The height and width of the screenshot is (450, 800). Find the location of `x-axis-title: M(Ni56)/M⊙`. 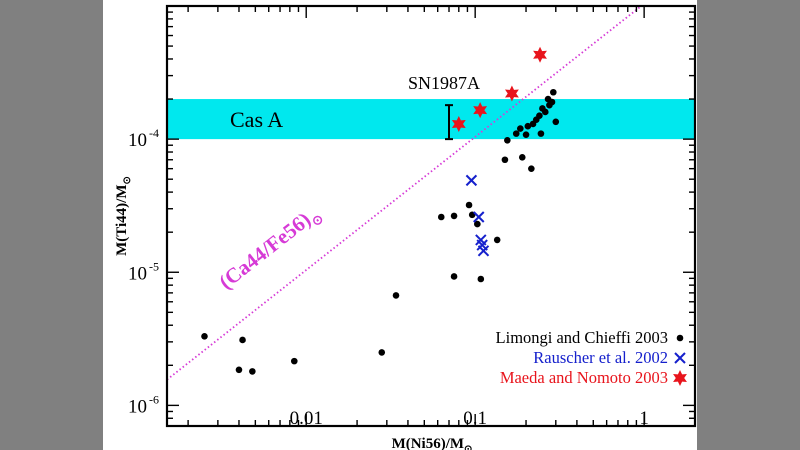

x-axis-title: M(Ni56)/M⊙ is located at coordinates (432, 443).